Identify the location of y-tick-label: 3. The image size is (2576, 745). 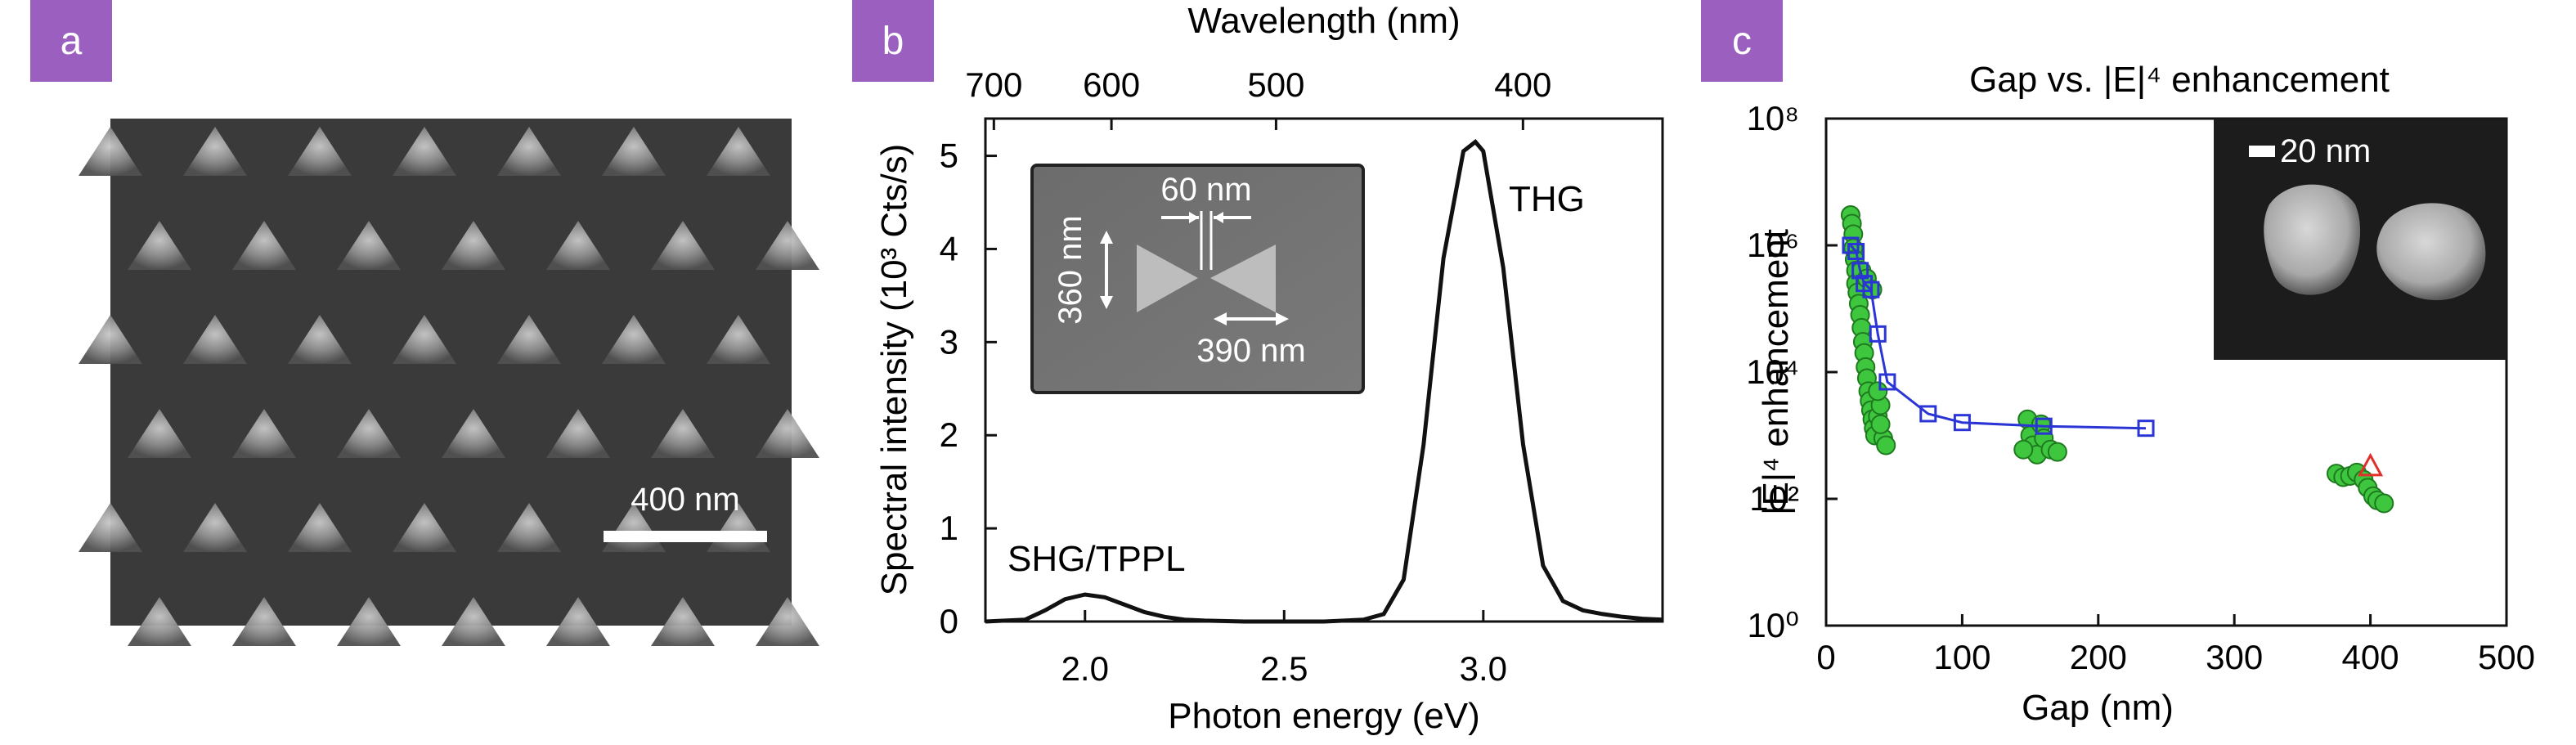
(949, 341).